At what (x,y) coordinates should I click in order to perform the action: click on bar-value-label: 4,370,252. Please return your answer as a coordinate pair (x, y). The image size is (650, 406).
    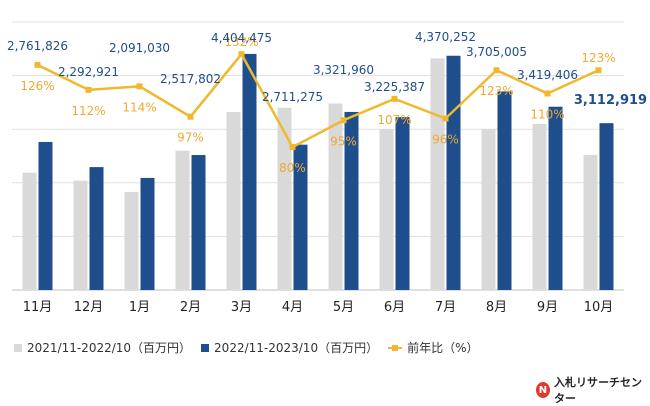
    Looking at the image, I should click on (445, 37).